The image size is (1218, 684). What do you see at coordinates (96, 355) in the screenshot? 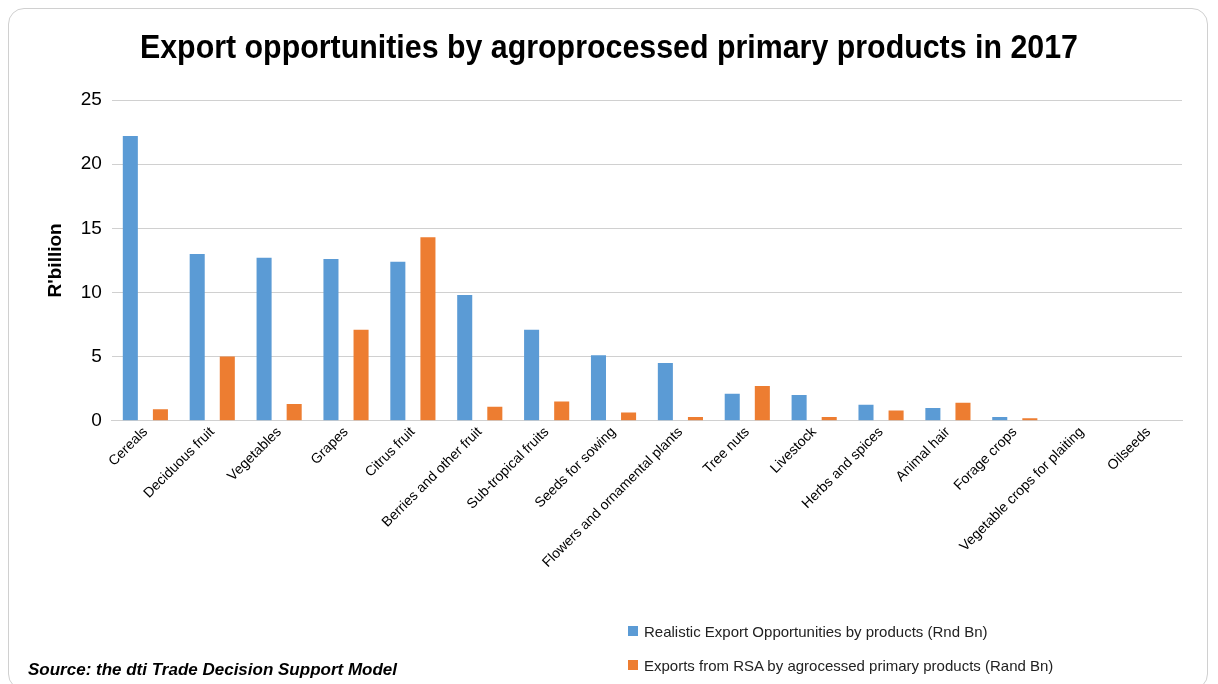
I see `y-tick-label: 5` at bounding box center [96, 355].